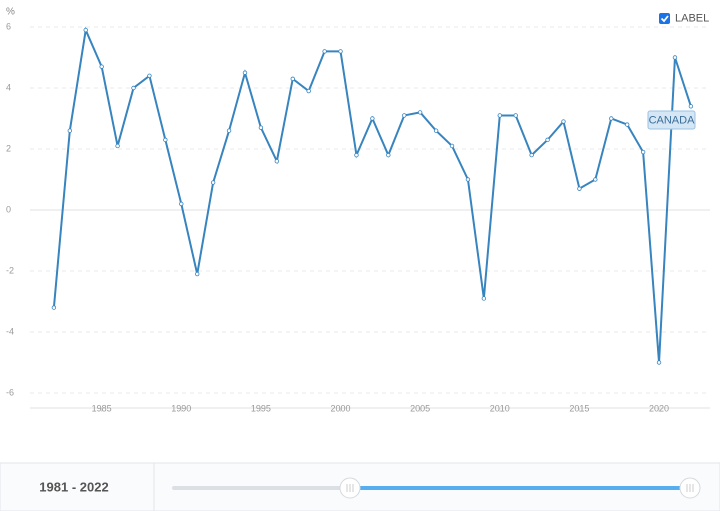  I want to click on series-label-text: CANADA, so click(672, 120).